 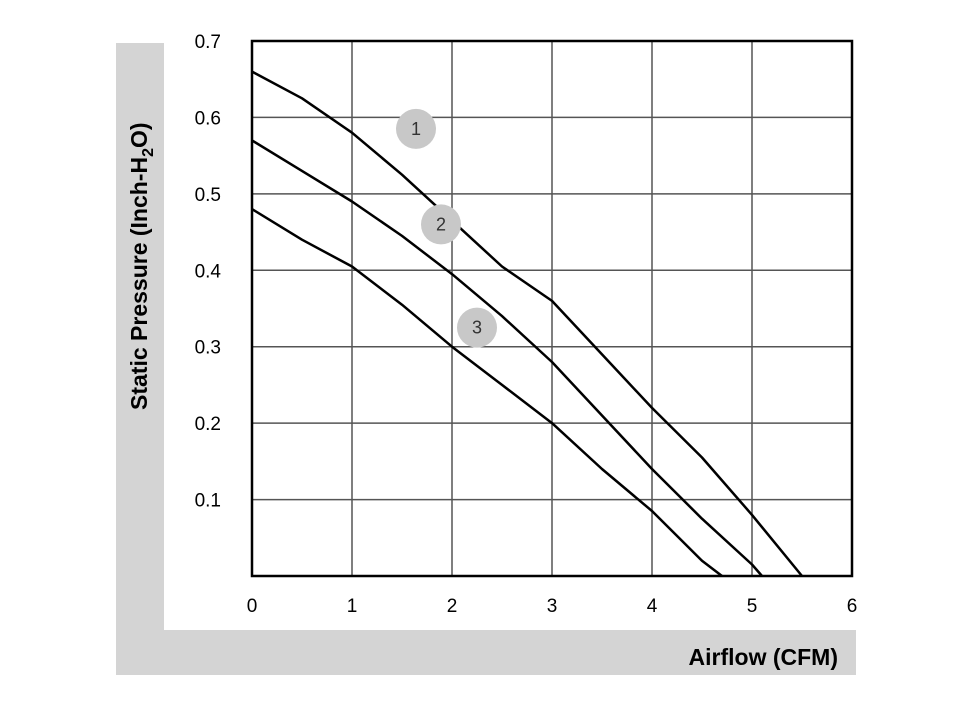 I want to click on curve-marker-label: 2, so click(x=441, y=224).